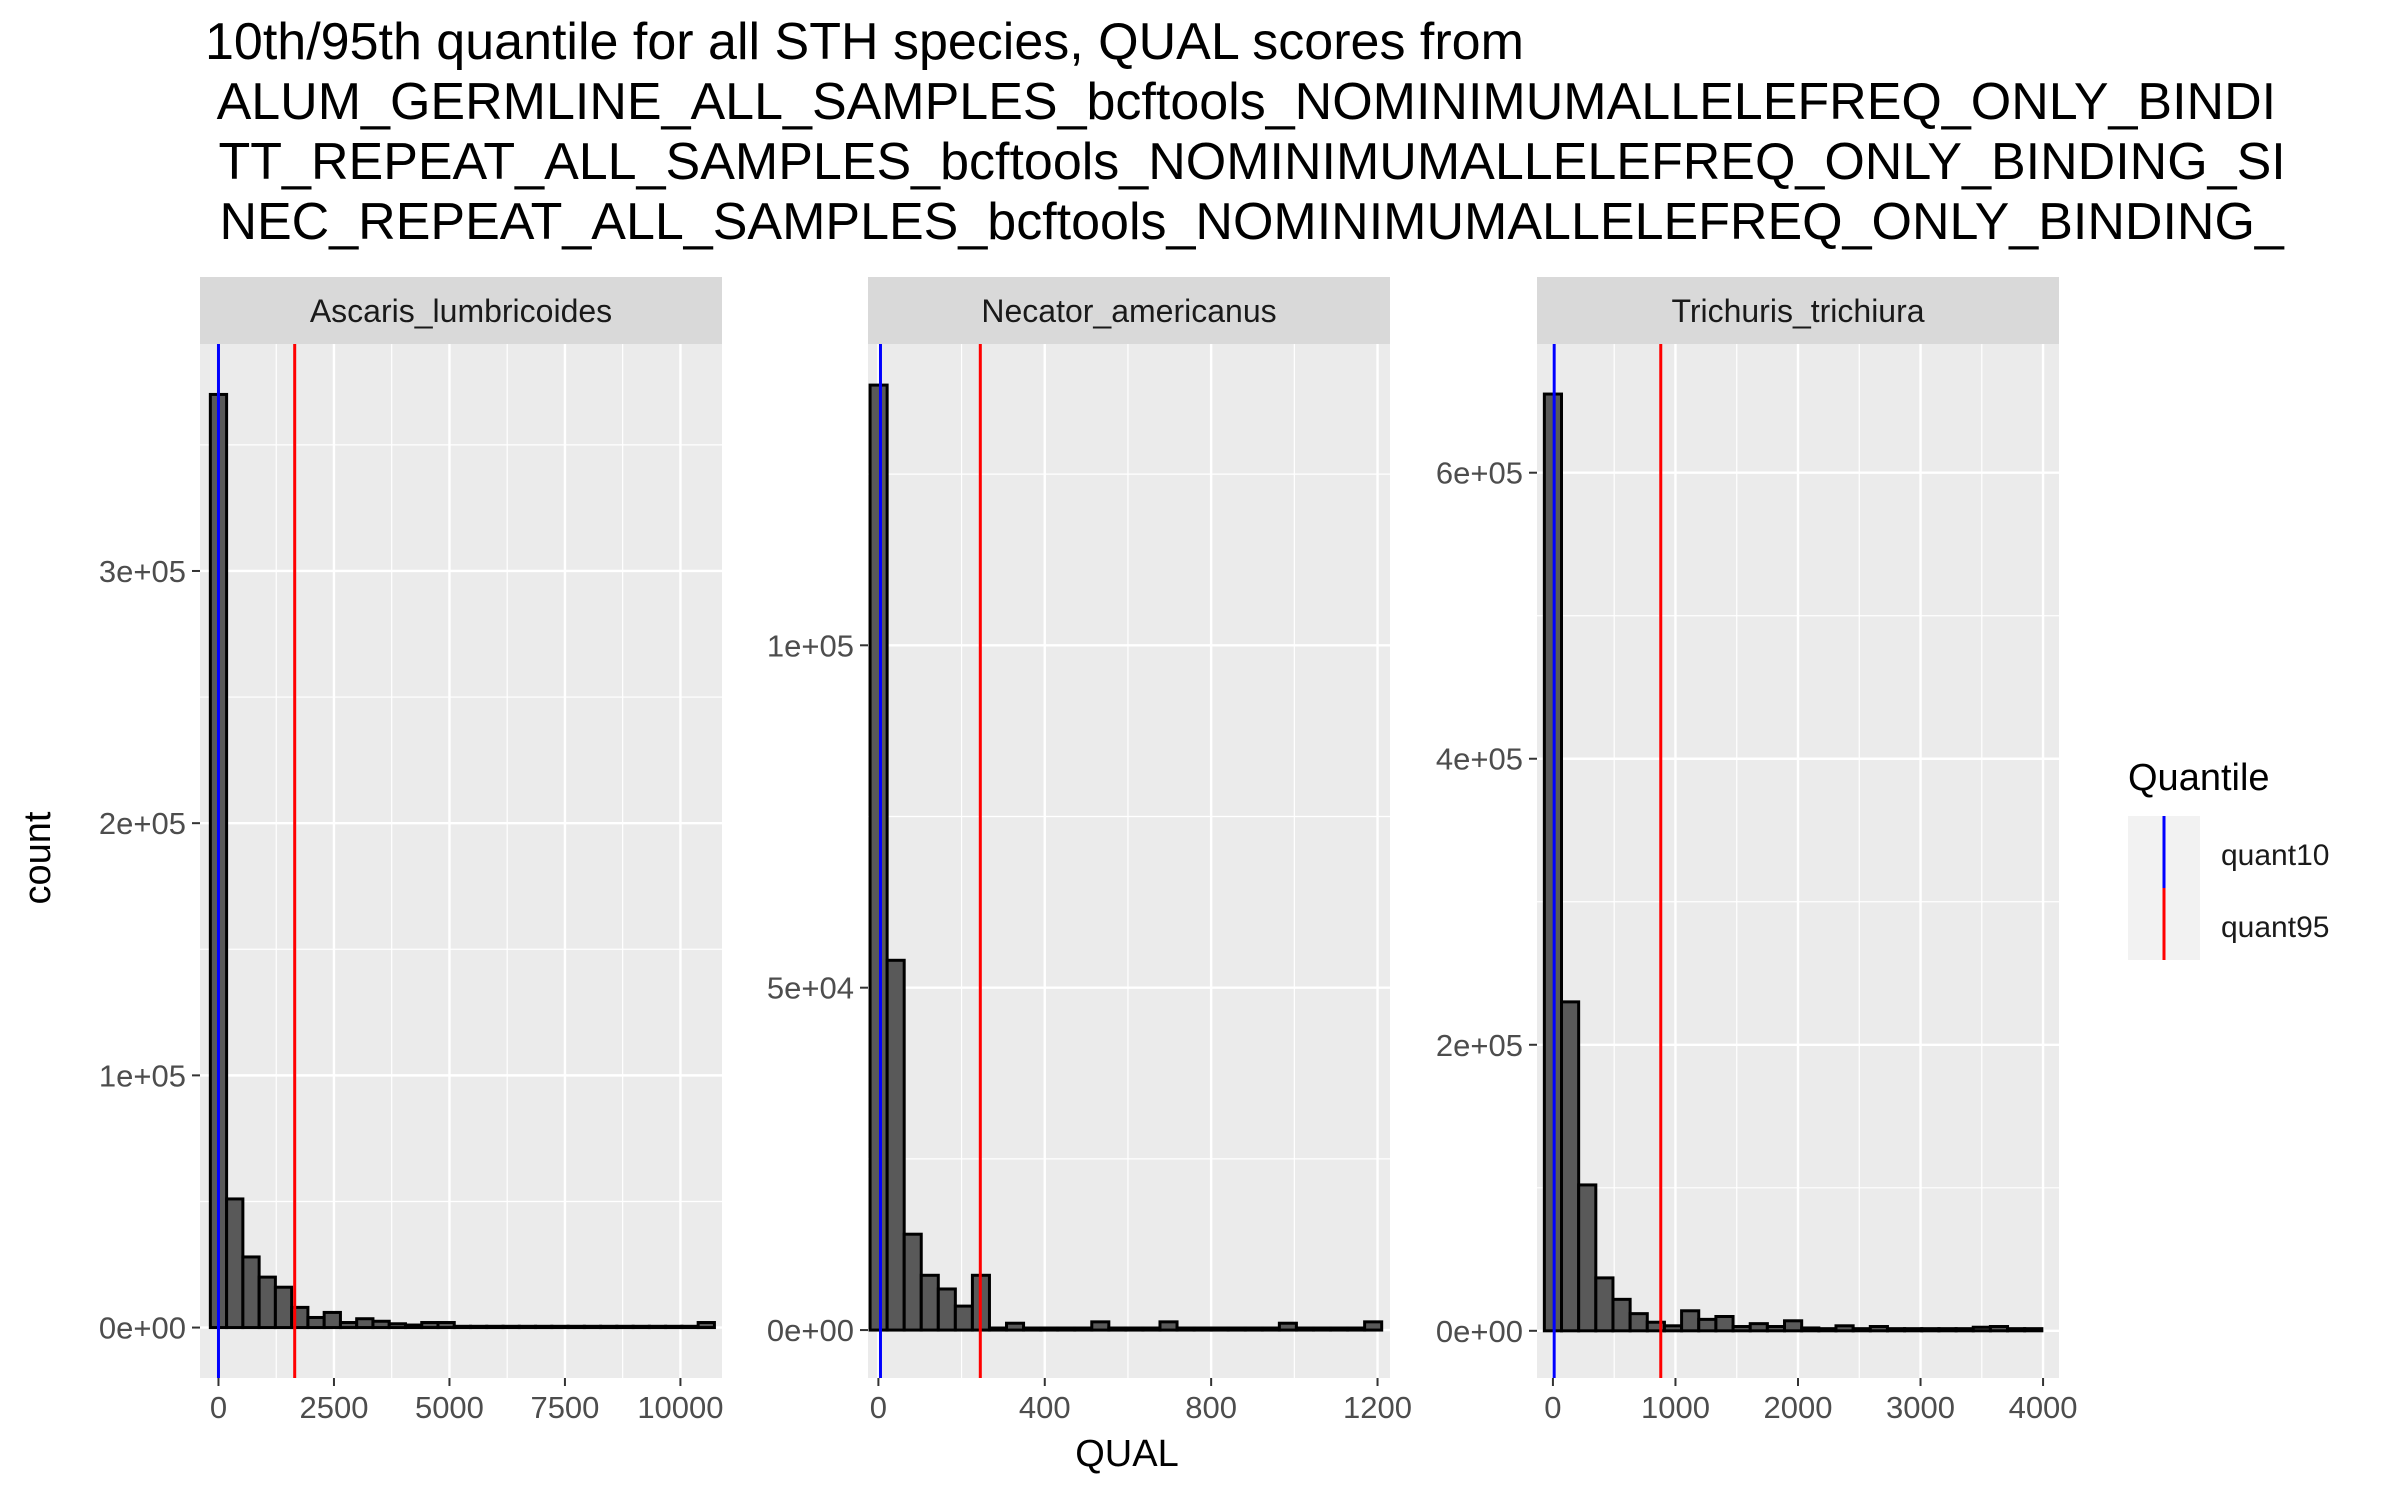 The height and width of the screenshot is (1500, 2400). I want to click on facet-strip-label: Ascaris_lumbricoides, so click(461, 311).